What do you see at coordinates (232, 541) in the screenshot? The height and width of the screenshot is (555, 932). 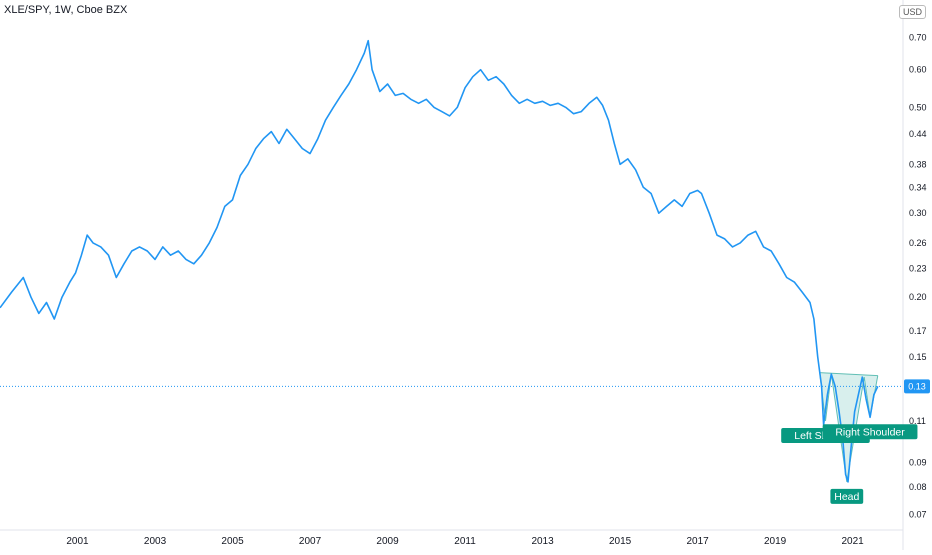 I see `x-tick-label-2: 2005` at bounding box center [232, 541].